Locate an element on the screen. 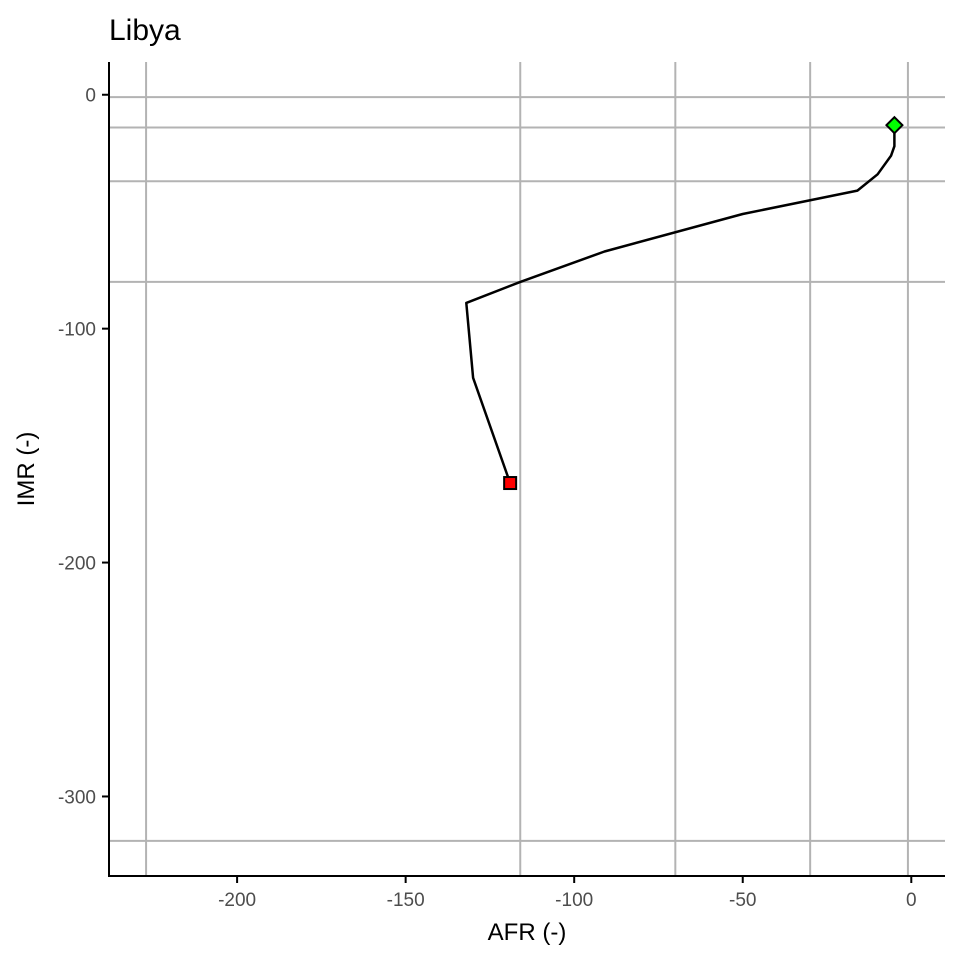 The width and height of the screenshot is (960, 965). y-tick-label: -300 is located at coordinates (77, 797).